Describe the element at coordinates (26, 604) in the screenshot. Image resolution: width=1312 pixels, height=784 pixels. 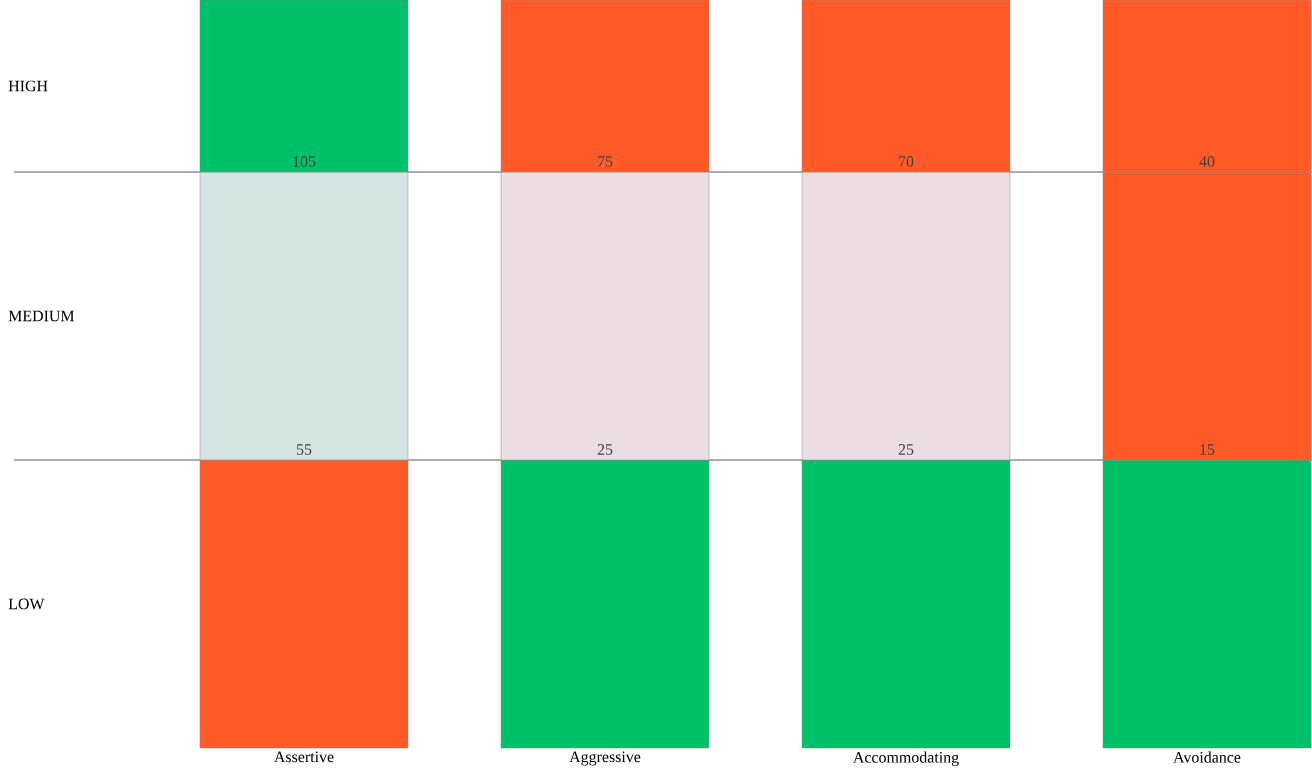
I see `annotation: LOW` at that location.